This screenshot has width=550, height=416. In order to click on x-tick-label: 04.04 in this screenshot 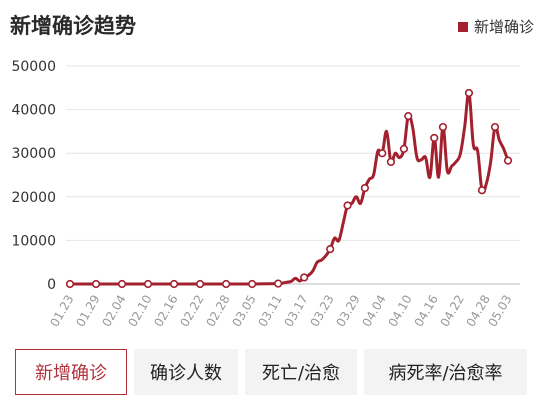, I will do `click(374, 311)`.